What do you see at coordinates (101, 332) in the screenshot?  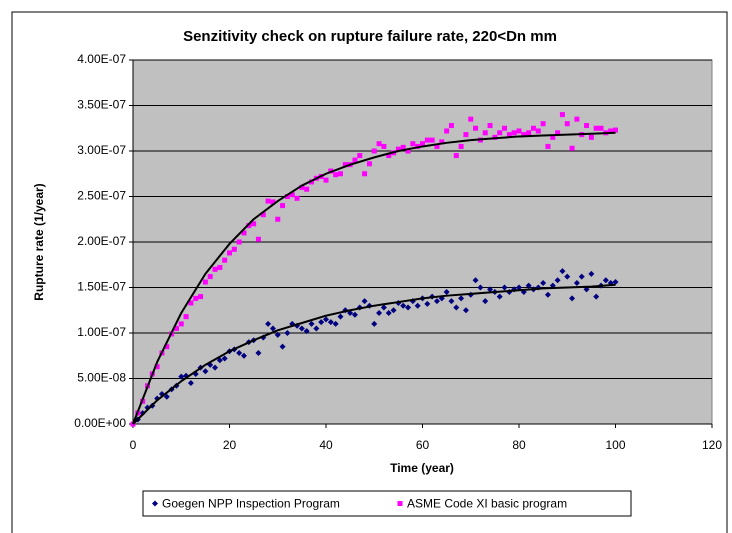 I see `y-tick-label: 1.00E-07` at bounding box center [101, 332].